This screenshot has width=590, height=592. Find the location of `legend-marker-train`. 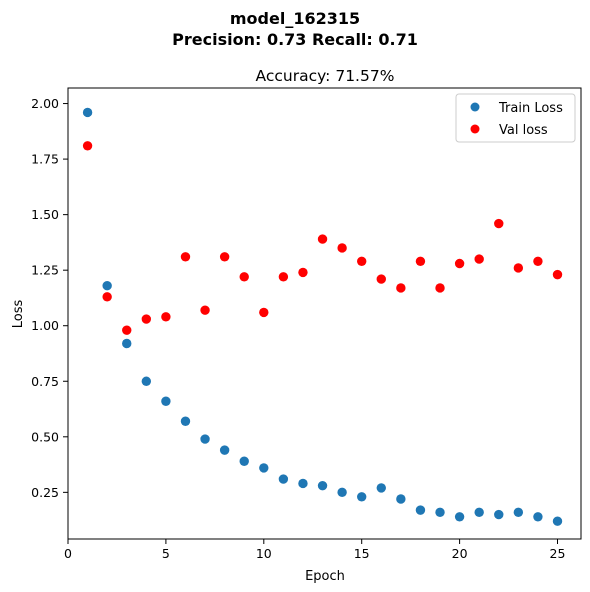

legend-marker-train is located at coordinates (475, 107).